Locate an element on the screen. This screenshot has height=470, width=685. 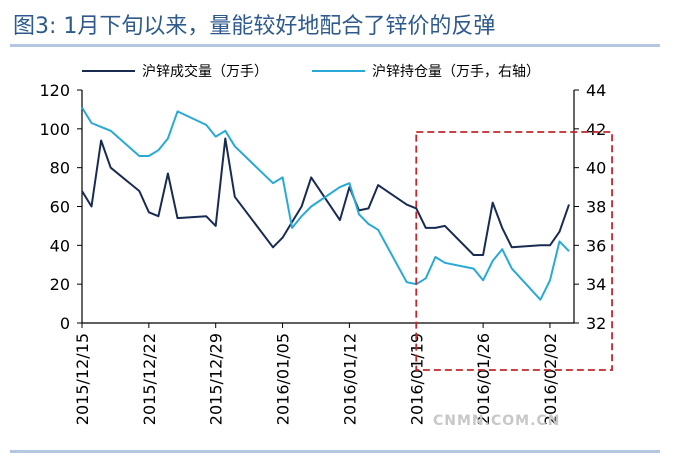
highlight-layer is located at coordinates (514, 251).